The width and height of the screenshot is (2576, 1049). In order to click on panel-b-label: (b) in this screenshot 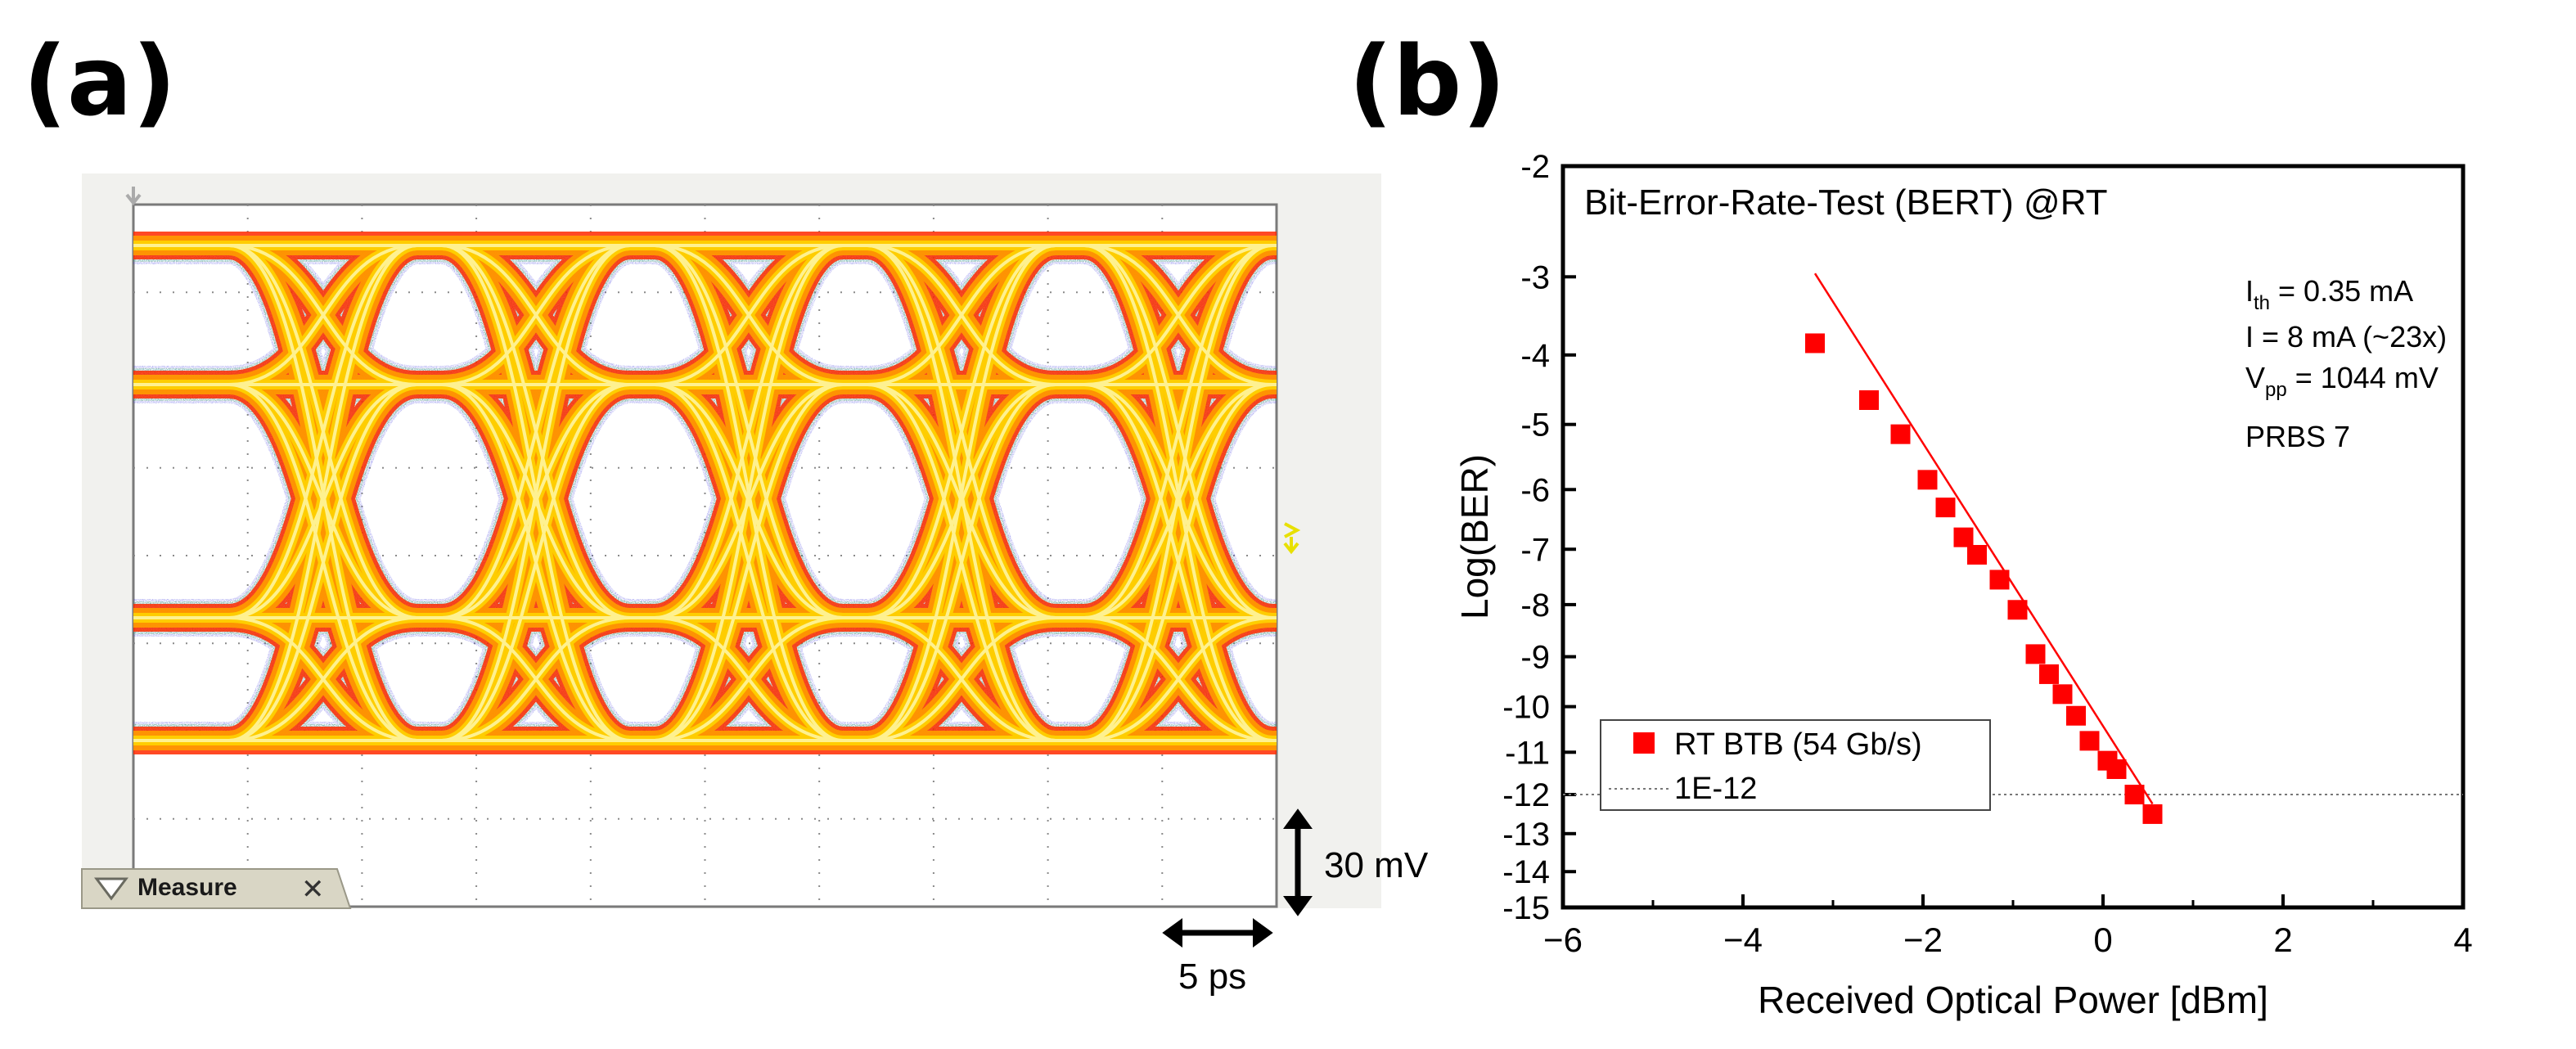, I will do `click(1427, 81)`.